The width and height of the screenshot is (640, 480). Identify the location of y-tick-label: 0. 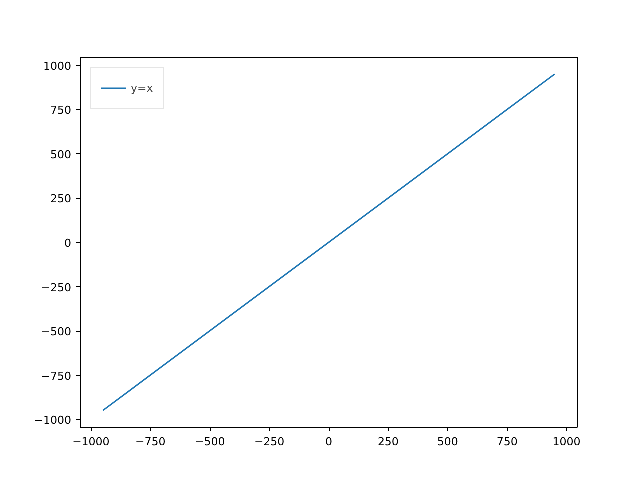
(68, 243).